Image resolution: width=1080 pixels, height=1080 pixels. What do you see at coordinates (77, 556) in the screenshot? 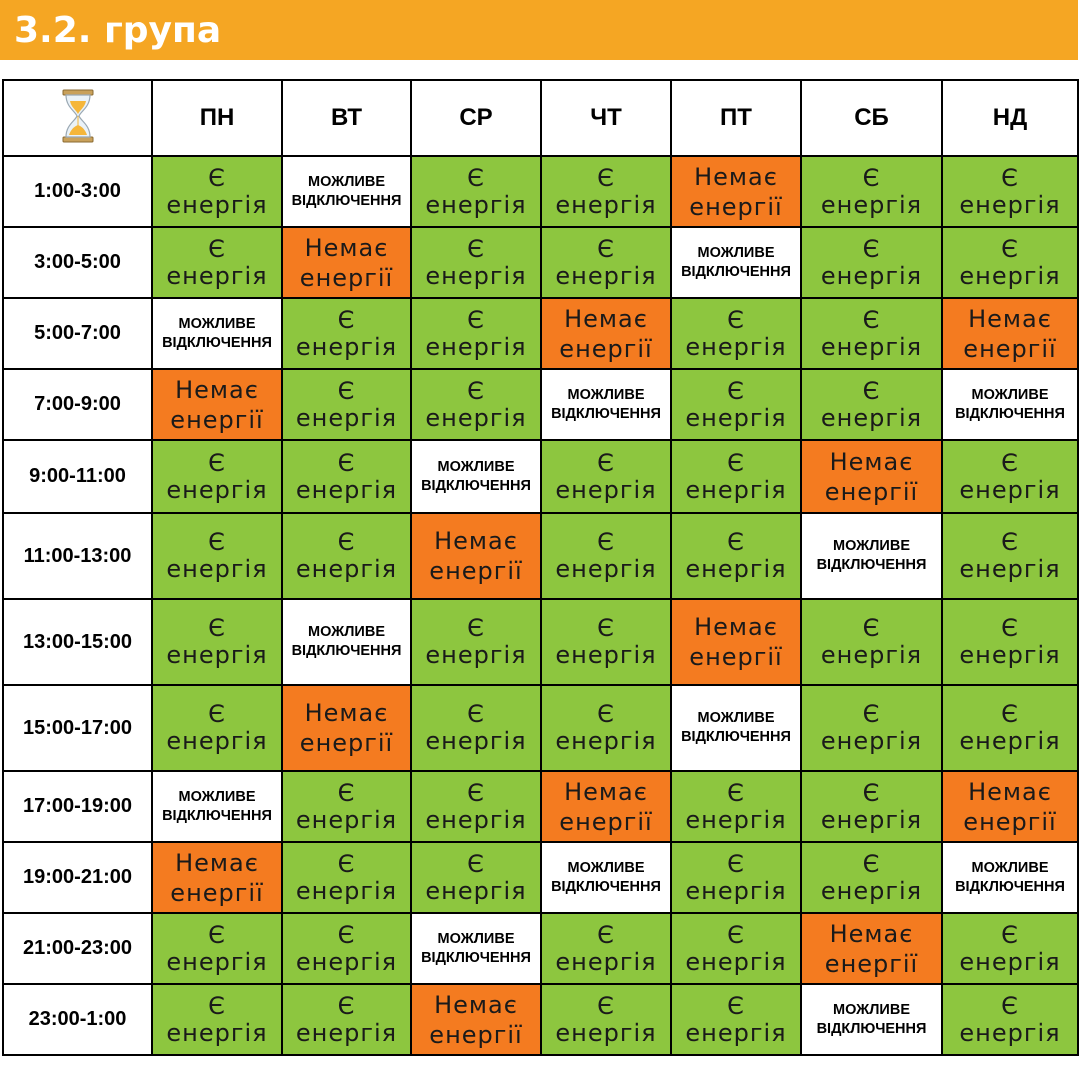
I see `time-slot-label: 11:00-13:00` at bounding box center [77, 556].